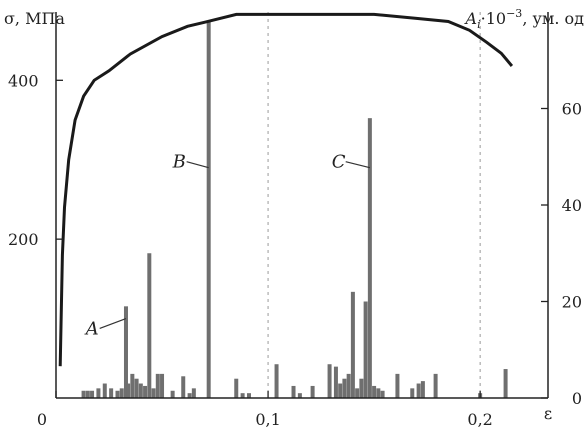  What do you see at coordinates (548, 413) in the screenshot?
I see `x-axis-label: ε` at bounding box center [548, 413].